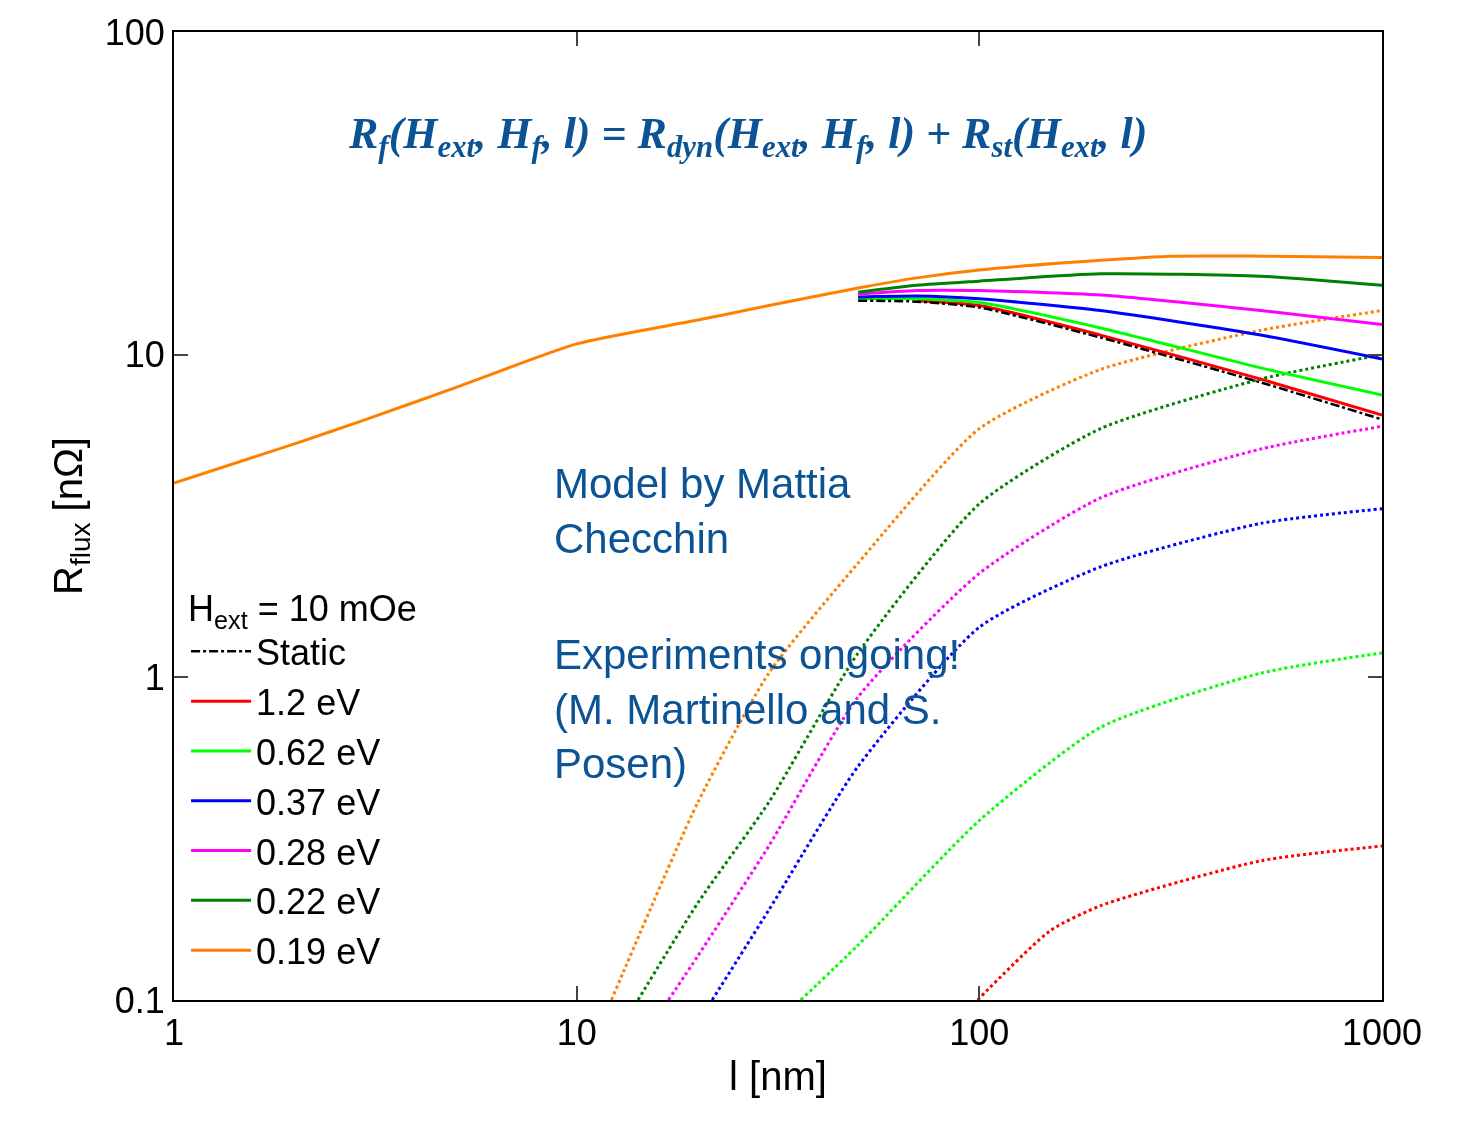 This screenshot has width=1478, height=1124. I want to click on y-tick-label: 100, so click(134, 32).